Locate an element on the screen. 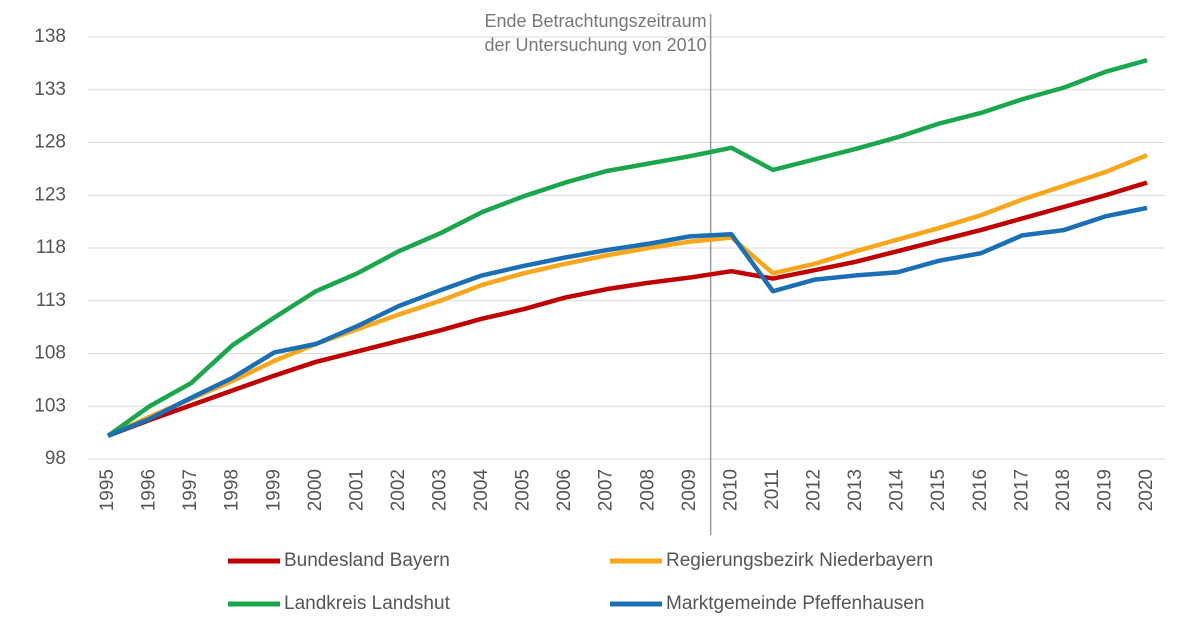  y-tick-label: 123 is located at coordinates (50, 194).